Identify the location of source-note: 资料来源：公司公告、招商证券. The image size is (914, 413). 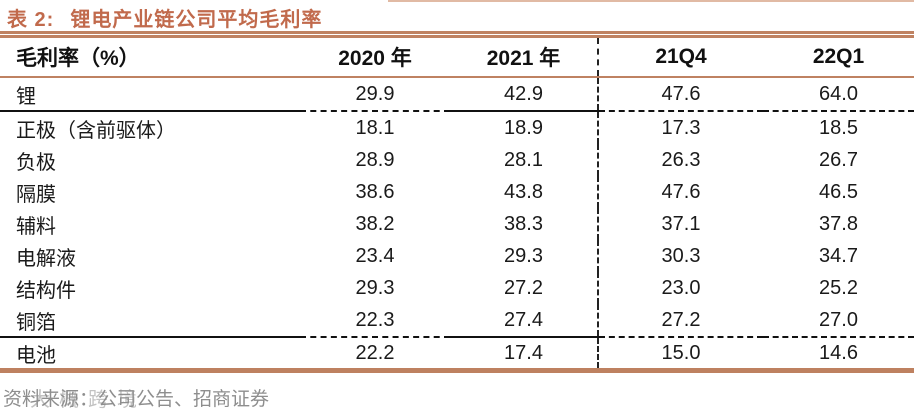
(136, 399).